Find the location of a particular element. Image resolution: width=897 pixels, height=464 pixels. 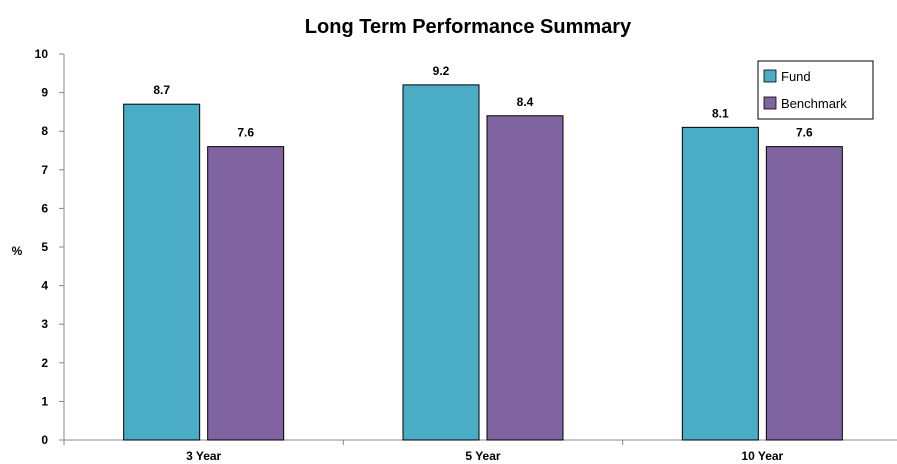

y-tick-label: 0 is located at coordinates (44, 440).